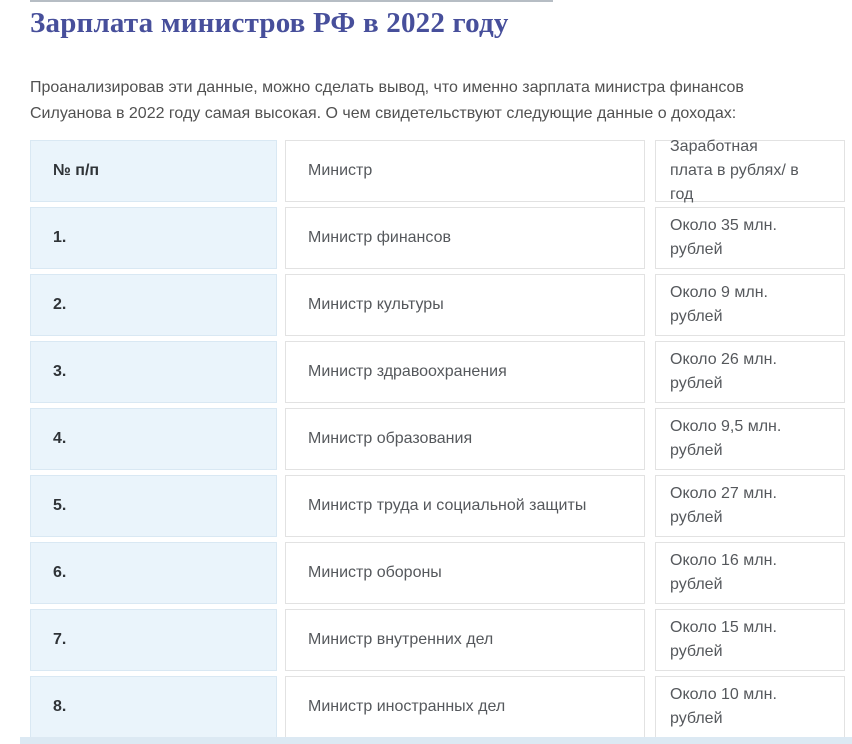 This screenshot has height=744, width=852. Describe the element at coordinates (436, 740) in the screenshot. I see `next-section-cut-edge` at that location.